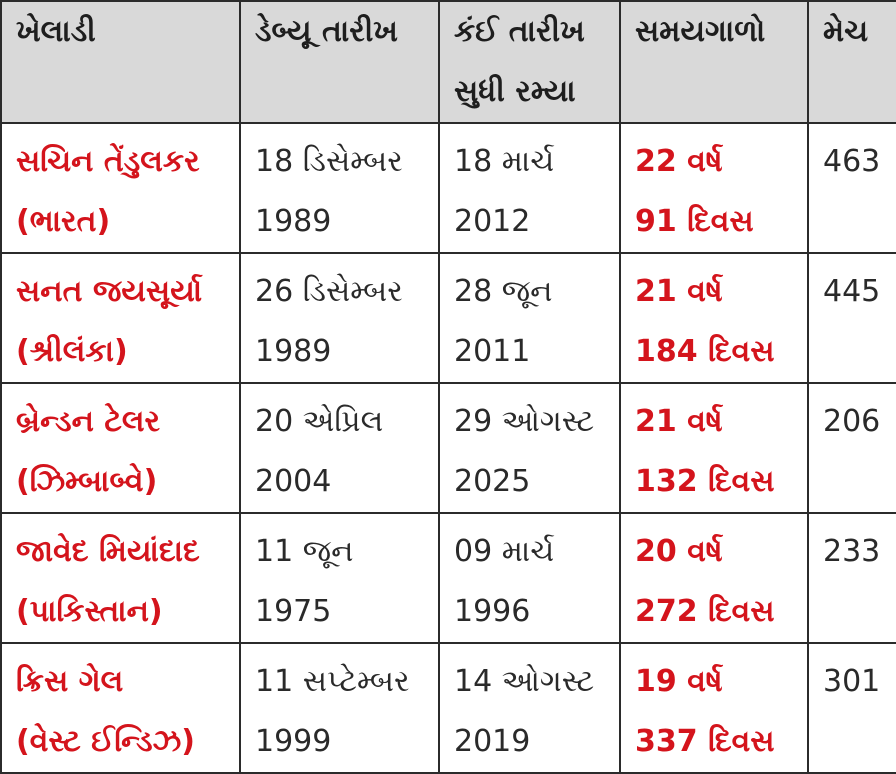 The image size is (896, 774). Describe the element at coordinates (714, 62) in the screenshot. I see `header-span: સમયગાળો` at that location.